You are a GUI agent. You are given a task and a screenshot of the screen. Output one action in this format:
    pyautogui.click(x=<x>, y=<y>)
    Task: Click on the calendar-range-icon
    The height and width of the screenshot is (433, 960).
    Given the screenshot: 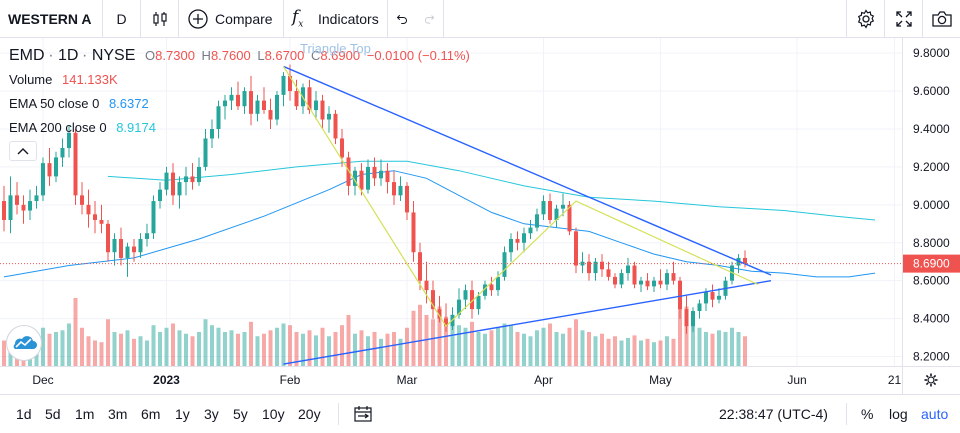 What is the action you would take?
    pyautogui.click(x=363, y=414)
    